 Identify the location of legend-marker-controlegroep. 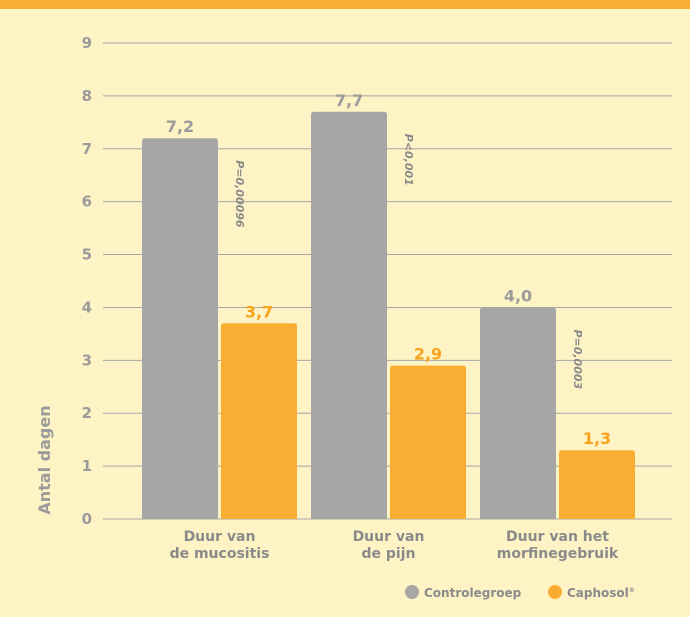
(412, 592).